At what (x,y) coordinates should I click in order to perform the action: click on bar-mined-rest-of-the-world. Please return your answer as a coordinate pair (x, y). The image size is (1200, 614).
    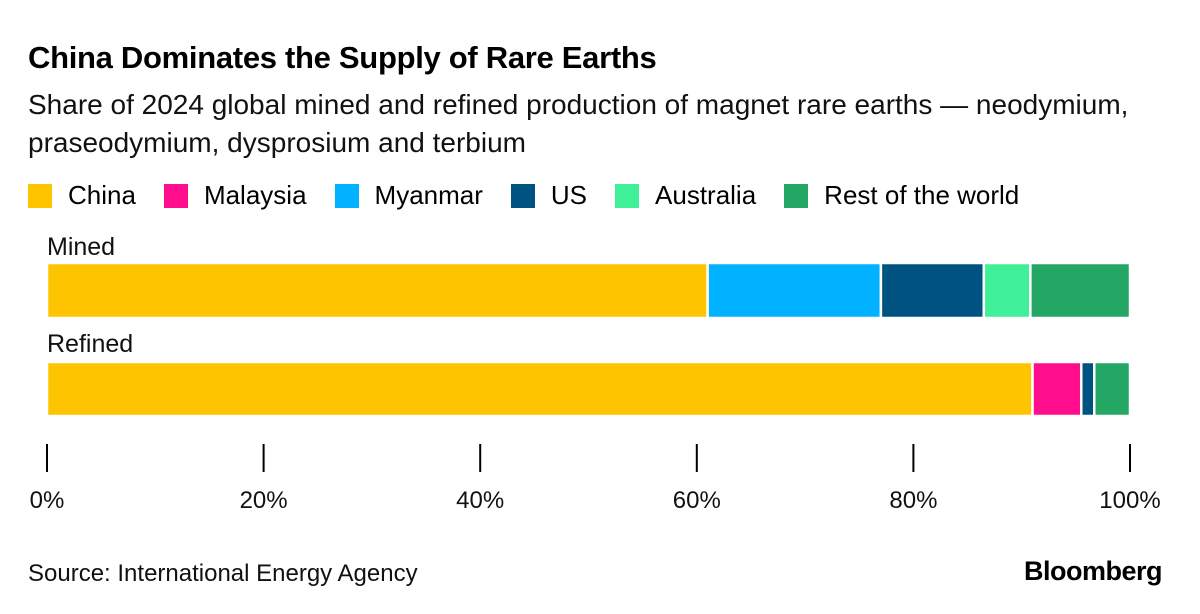
    Looking at the image, I should click on (1080, 290).